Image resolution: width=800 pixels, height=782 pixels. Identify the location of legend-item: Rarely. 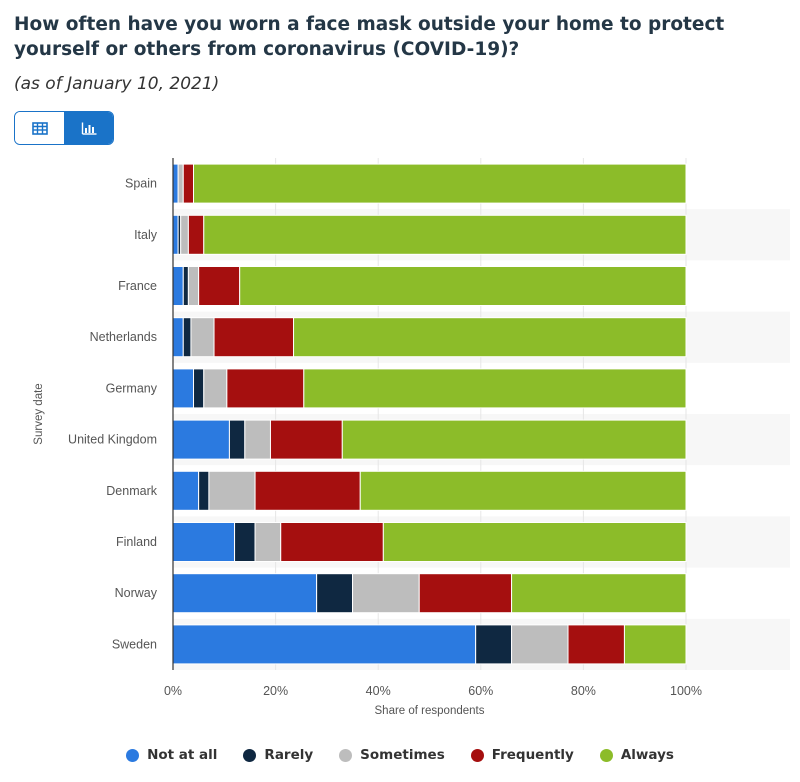
(278, 755).